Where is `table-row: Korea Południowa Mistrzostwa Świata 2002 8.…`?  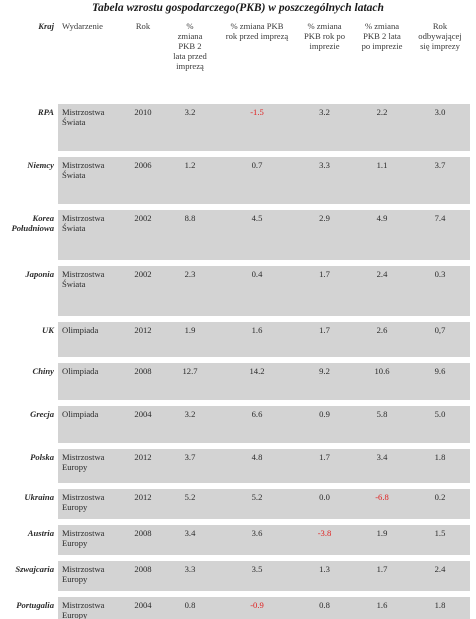 table-row: Korea Południowa Mistrzostwa Świata 2002 8.… is located at coordinates (237, 235).